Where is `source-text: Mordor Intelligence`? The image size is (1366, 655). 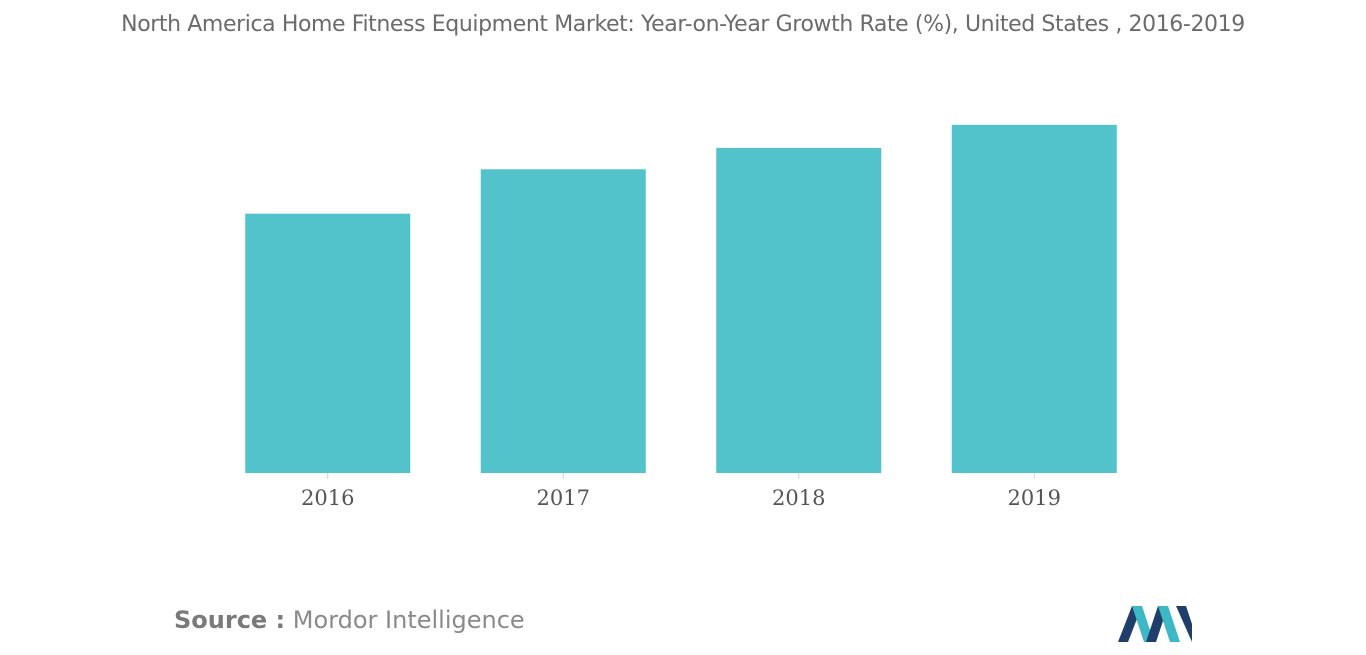
source-text: Mordor Intelligence is located at coordinates (408, 620).